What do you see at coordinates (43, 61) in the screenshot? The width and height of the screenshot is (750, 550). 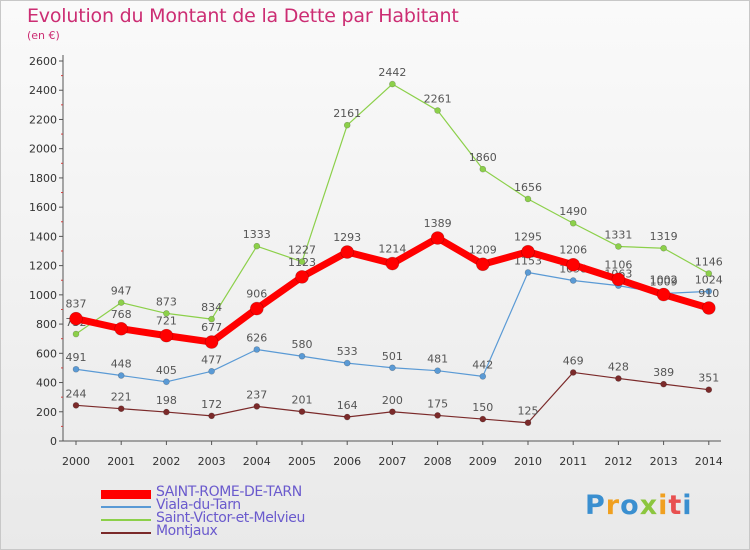 I see `y-tick-label: 2600` at bounding box center [43, 61].